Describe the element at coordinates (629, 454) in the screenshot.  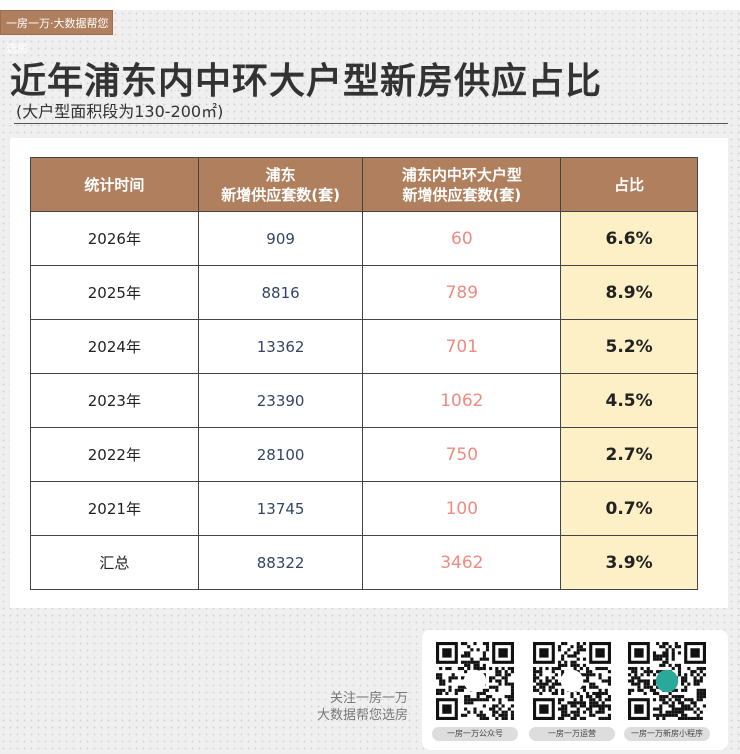
I see `share-cell: 2.7%` at that location.